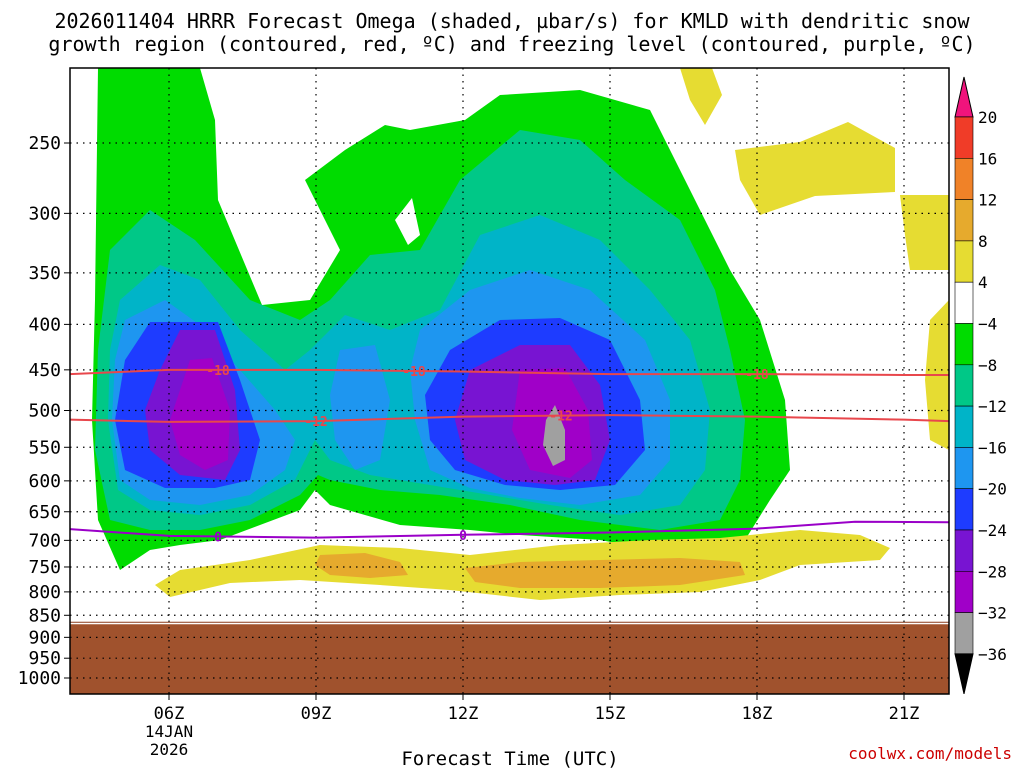 This screenshot has height=768, width=1024. Describe the element at coordinates (980, 385) in the screenshot. I see `colorbar: 20 16 12 8 4 −4 −8 −12 −16 −20 −24 −28 −32 −36` at that location.